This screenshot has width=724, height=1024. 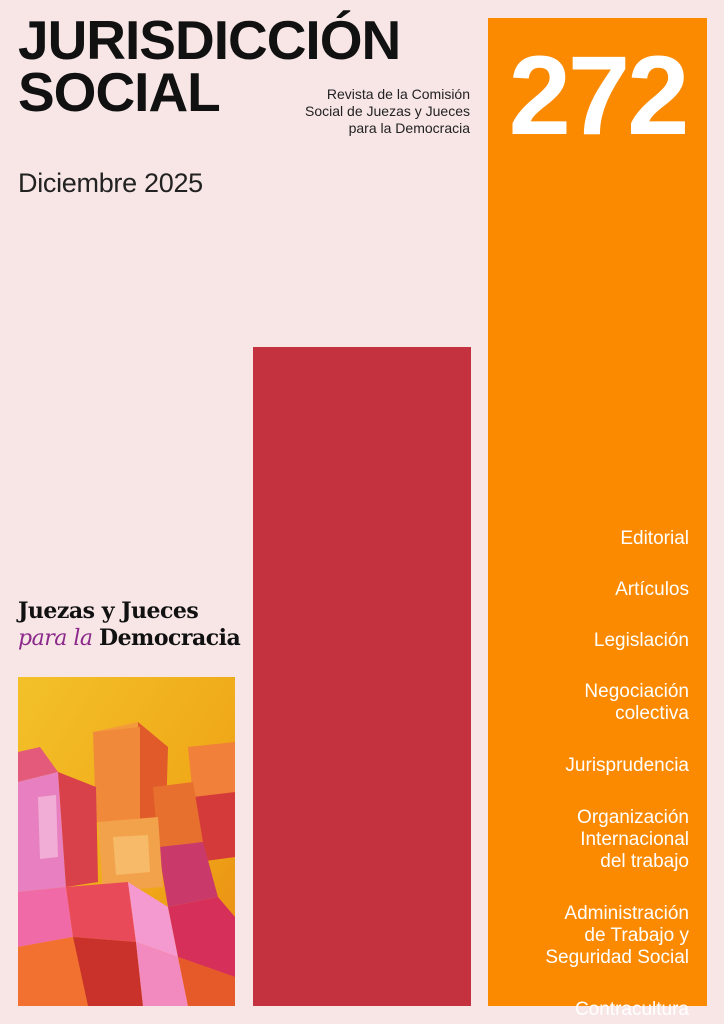 I want to click on toc-item-articulos: Artículos, so click(x=652, y=589).